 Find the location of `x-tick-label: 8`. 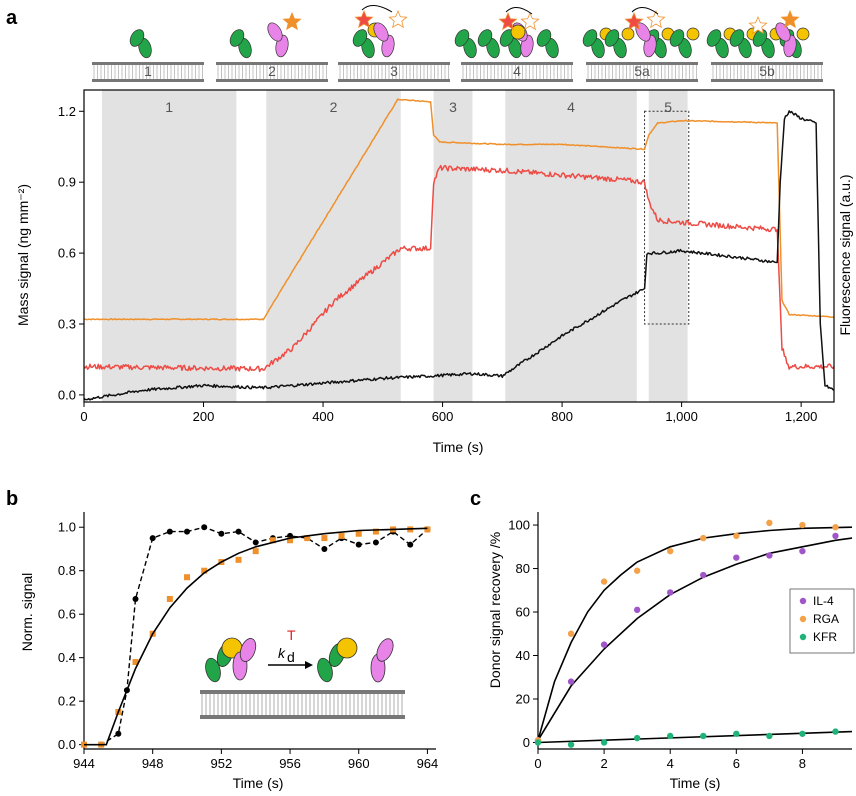

x-tick-label: 8 is located at coordinates (802, 763).